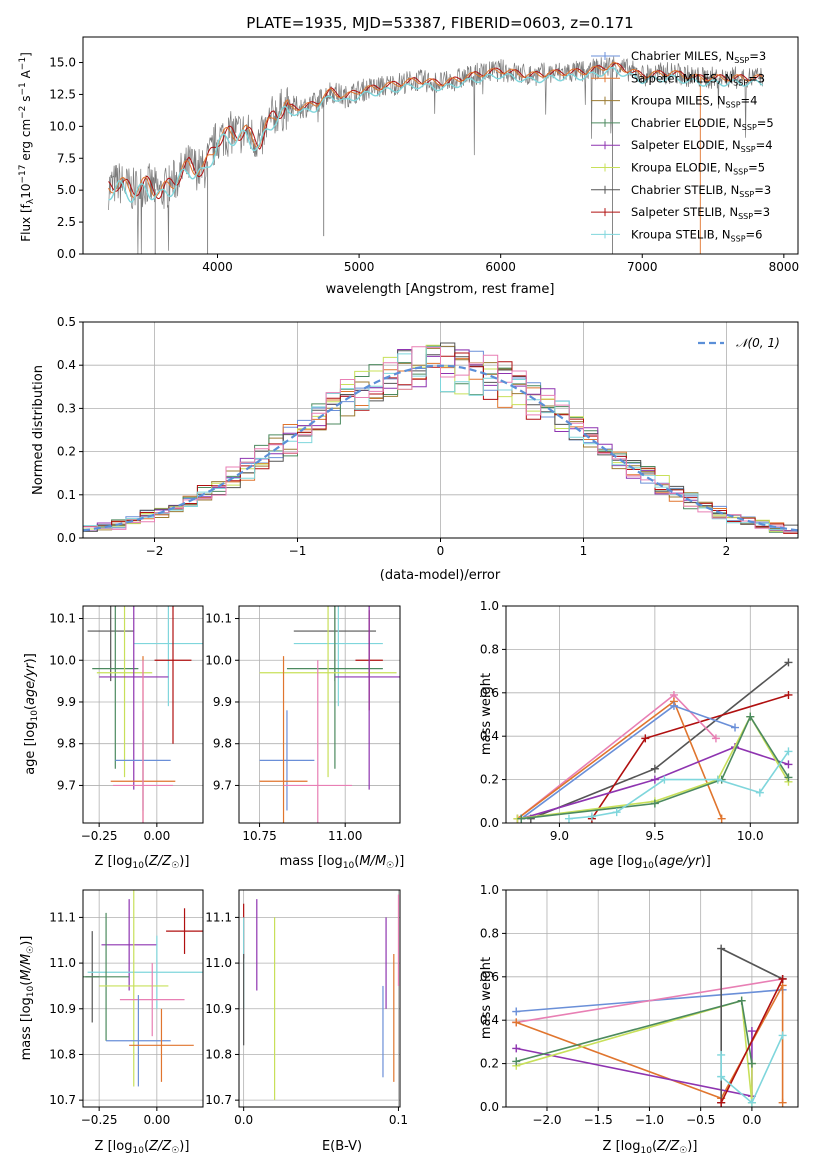 The width and height of the screenshot is (819, 1170). Describe the element at coordinates (62, 963) in the screenshot. I see `y-tick-label: 11.0` at that location.